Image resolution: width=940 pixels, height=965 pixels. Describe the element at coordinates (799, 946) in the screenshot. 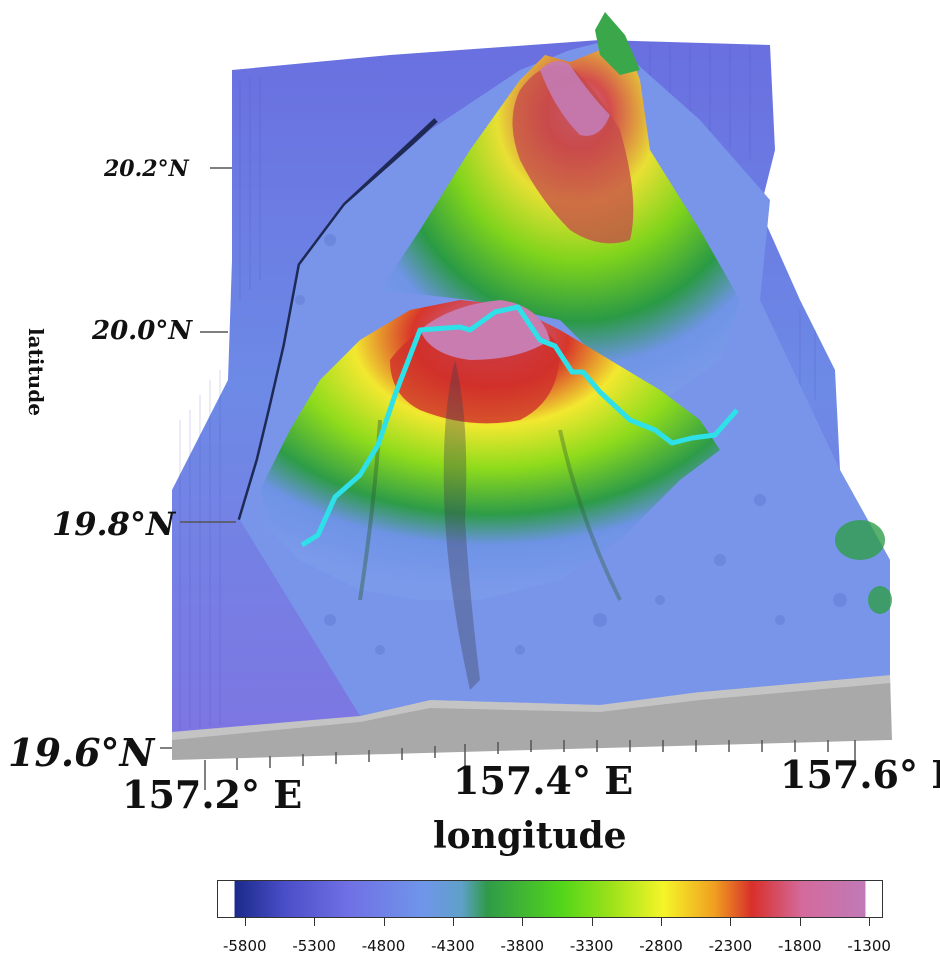

I see `colorbar-tick-label: -1800` at that location.